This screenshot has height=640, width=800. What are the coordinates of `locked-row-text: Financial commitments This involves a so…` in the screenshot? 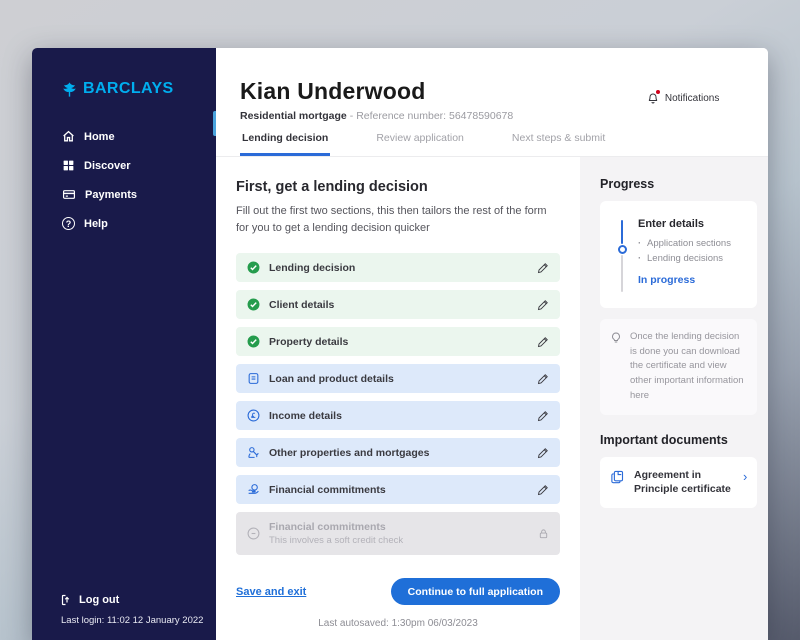 It's located at (336, 533).